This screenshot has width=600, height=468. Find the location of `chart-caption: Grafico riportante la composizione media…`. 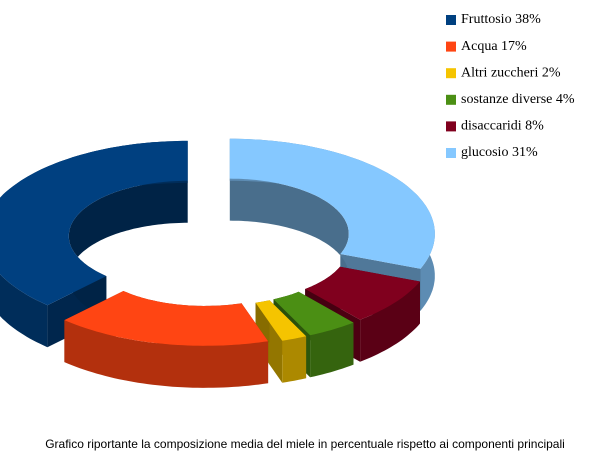

chart-caption: Grafico riportante la composizione media… is located at coordinates (305, 444).